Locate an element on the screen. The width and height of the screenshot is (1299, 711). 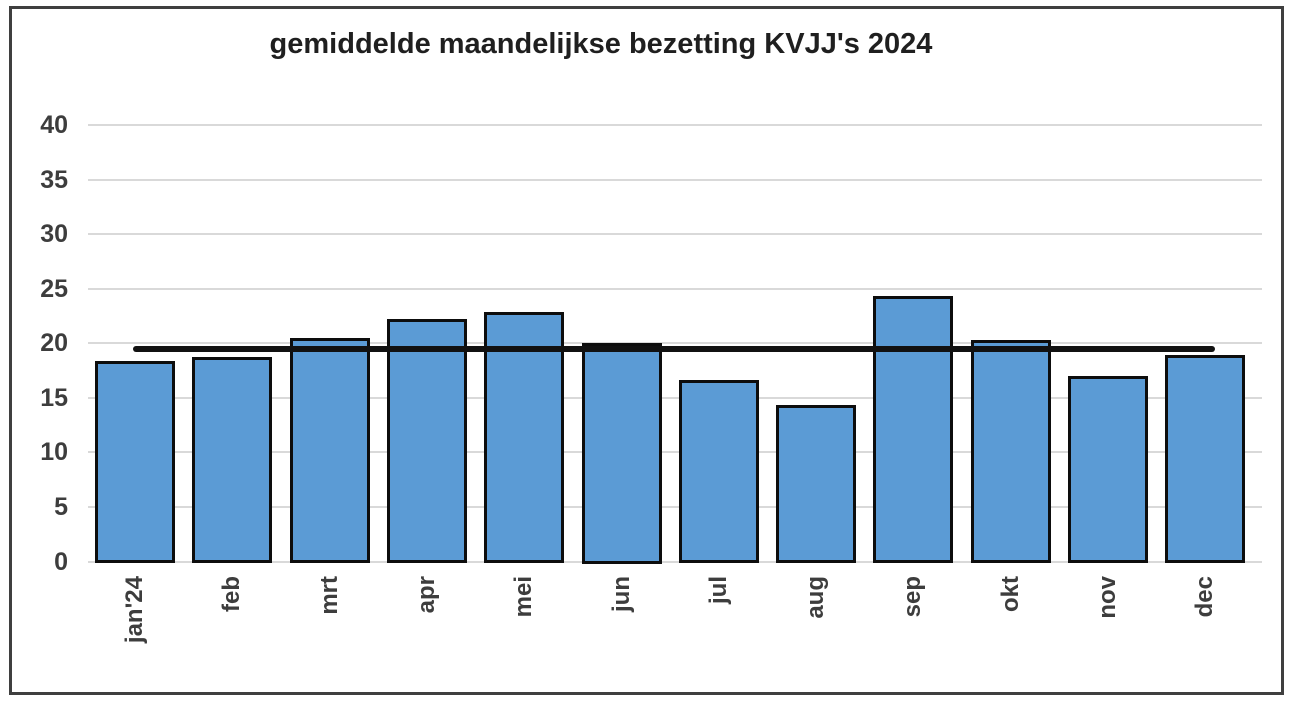
x-axis-tick-label: jul is located at coordinates (718, 590).